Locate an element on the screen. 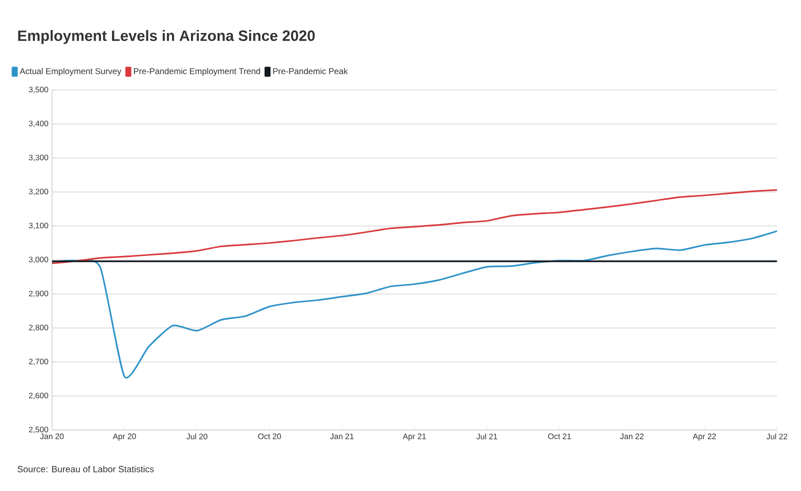 Image resolution: width=801 pixels, height=491 pixels. chart-title: Employment Levels in Arizona Since 2020 is located at coordinates (166, 37).